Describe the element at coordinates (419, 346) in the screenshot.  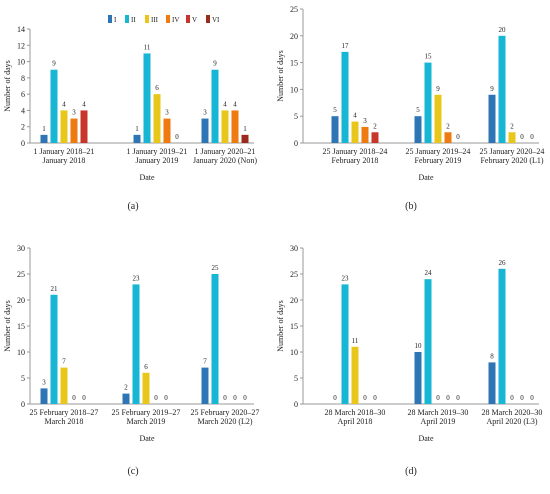
I see `data-label: 10` at that location.